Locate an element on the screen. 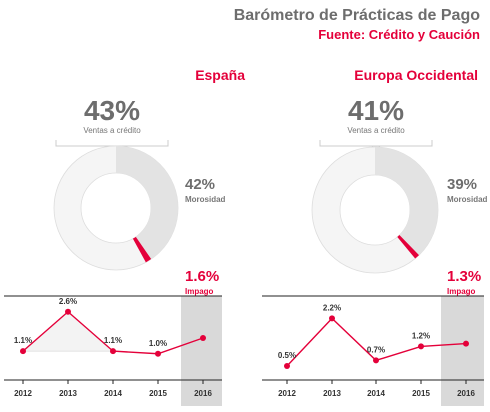  sales-on-credit-value: 41% is located at coordinates (376, 110).